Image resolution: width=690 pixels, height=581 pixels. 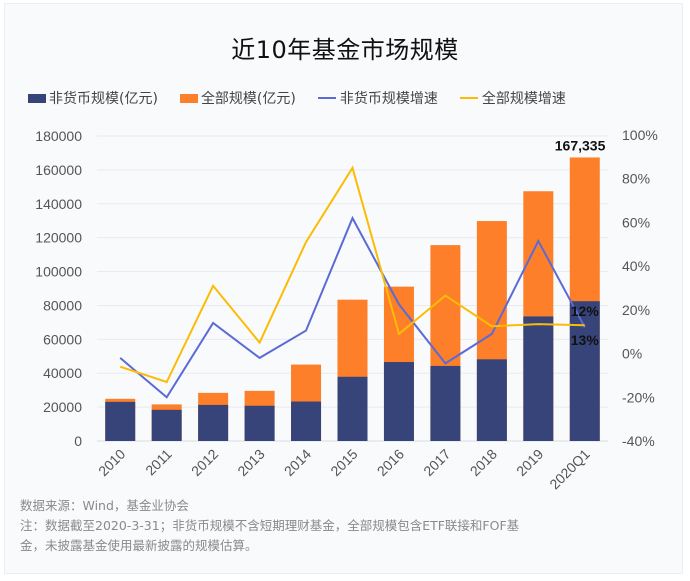 What do you see at coordinates (58, 272) in the screenshot?
I see `left-axis-tick-label: 100000` at bounding box center [58, 272].